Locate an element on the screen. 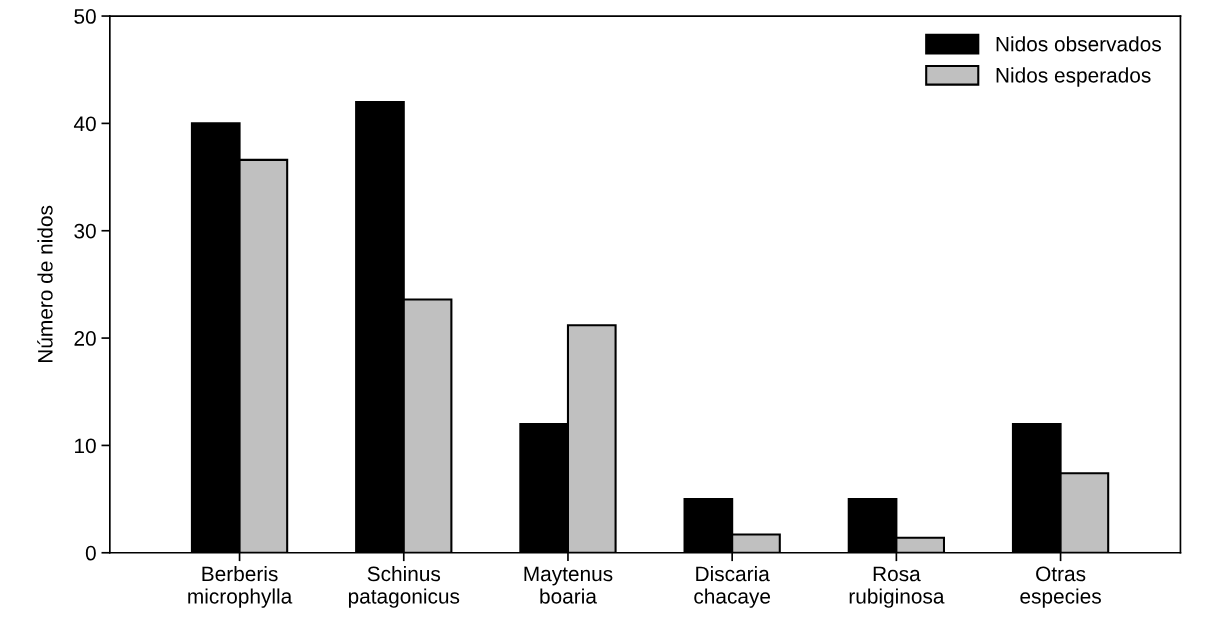 This screenshot has height=642, width=1207. legend-label: Nidos observados is located at coordinates (1078, 44).